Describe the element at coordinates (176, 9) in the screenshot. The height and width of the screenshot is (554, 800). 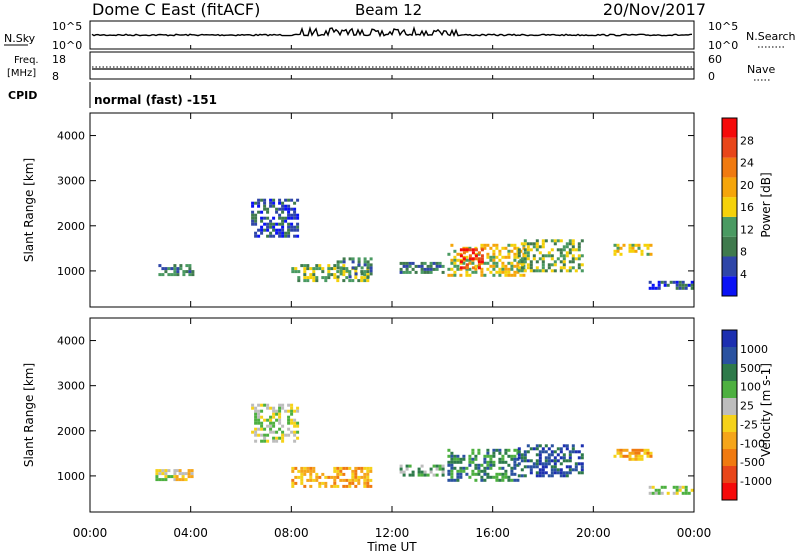
I see `station-title: Dome C East (fitACF)` at that location.